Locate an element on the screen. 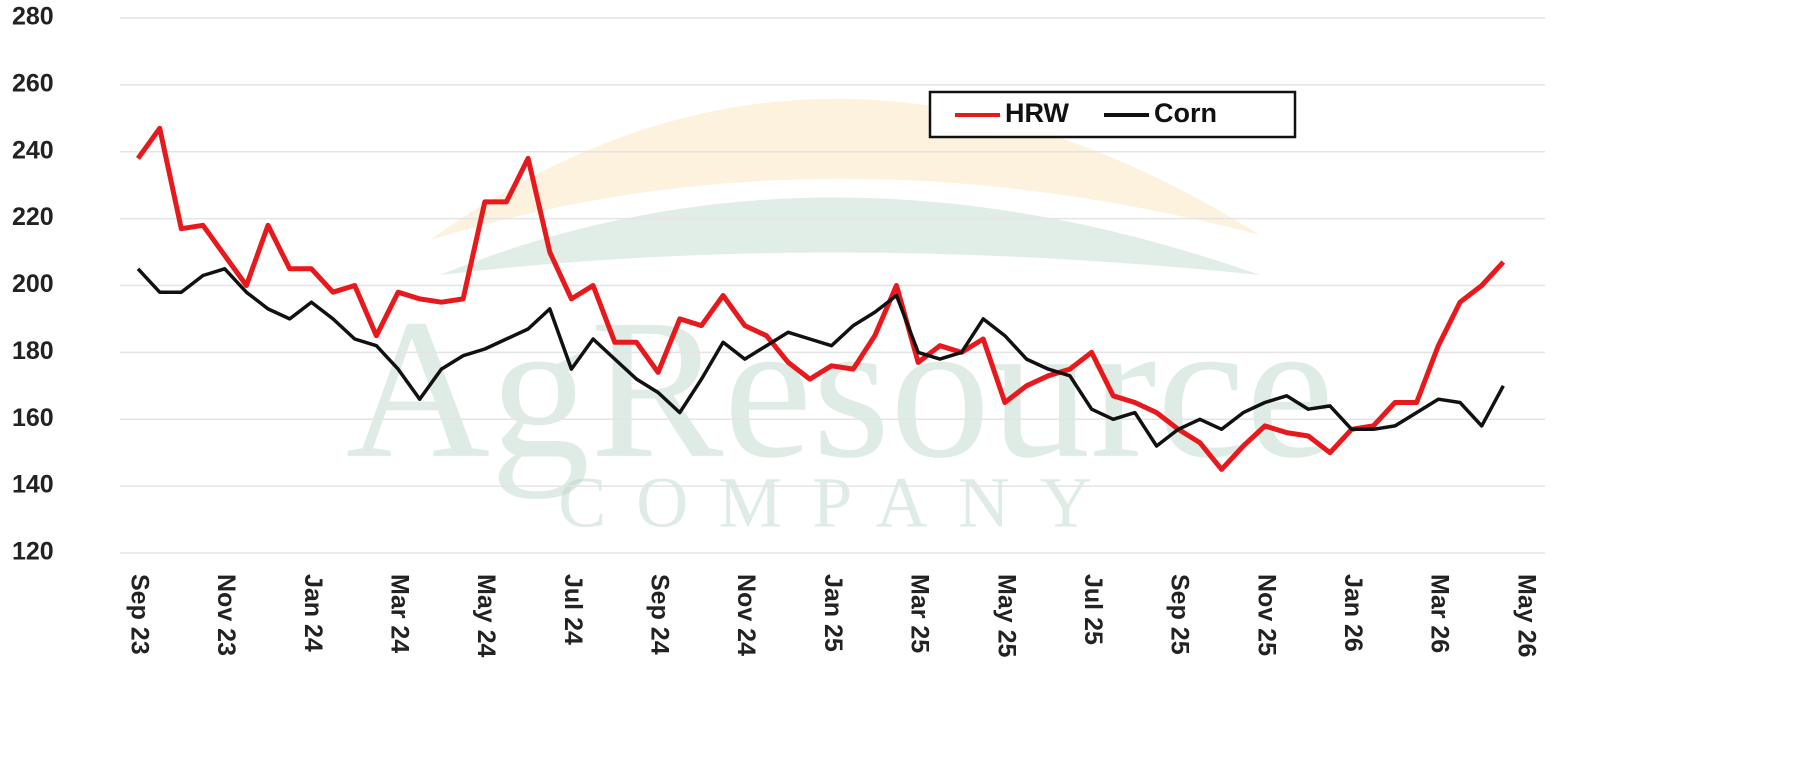 The width and height of the screenshot is (1803, 775). x-tick-label: Nov 25 is located at coordinates (1266, 615).